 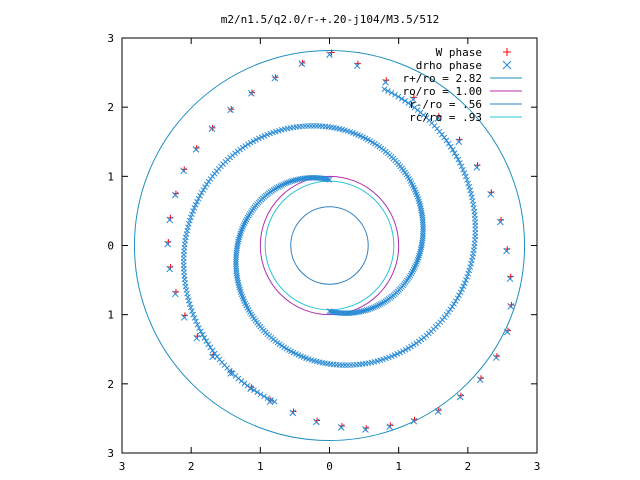 What do you see at coordinates (459, 52) in the screenshot?
I see `legend-label-0: W phase` at bounding box center [459, 52].